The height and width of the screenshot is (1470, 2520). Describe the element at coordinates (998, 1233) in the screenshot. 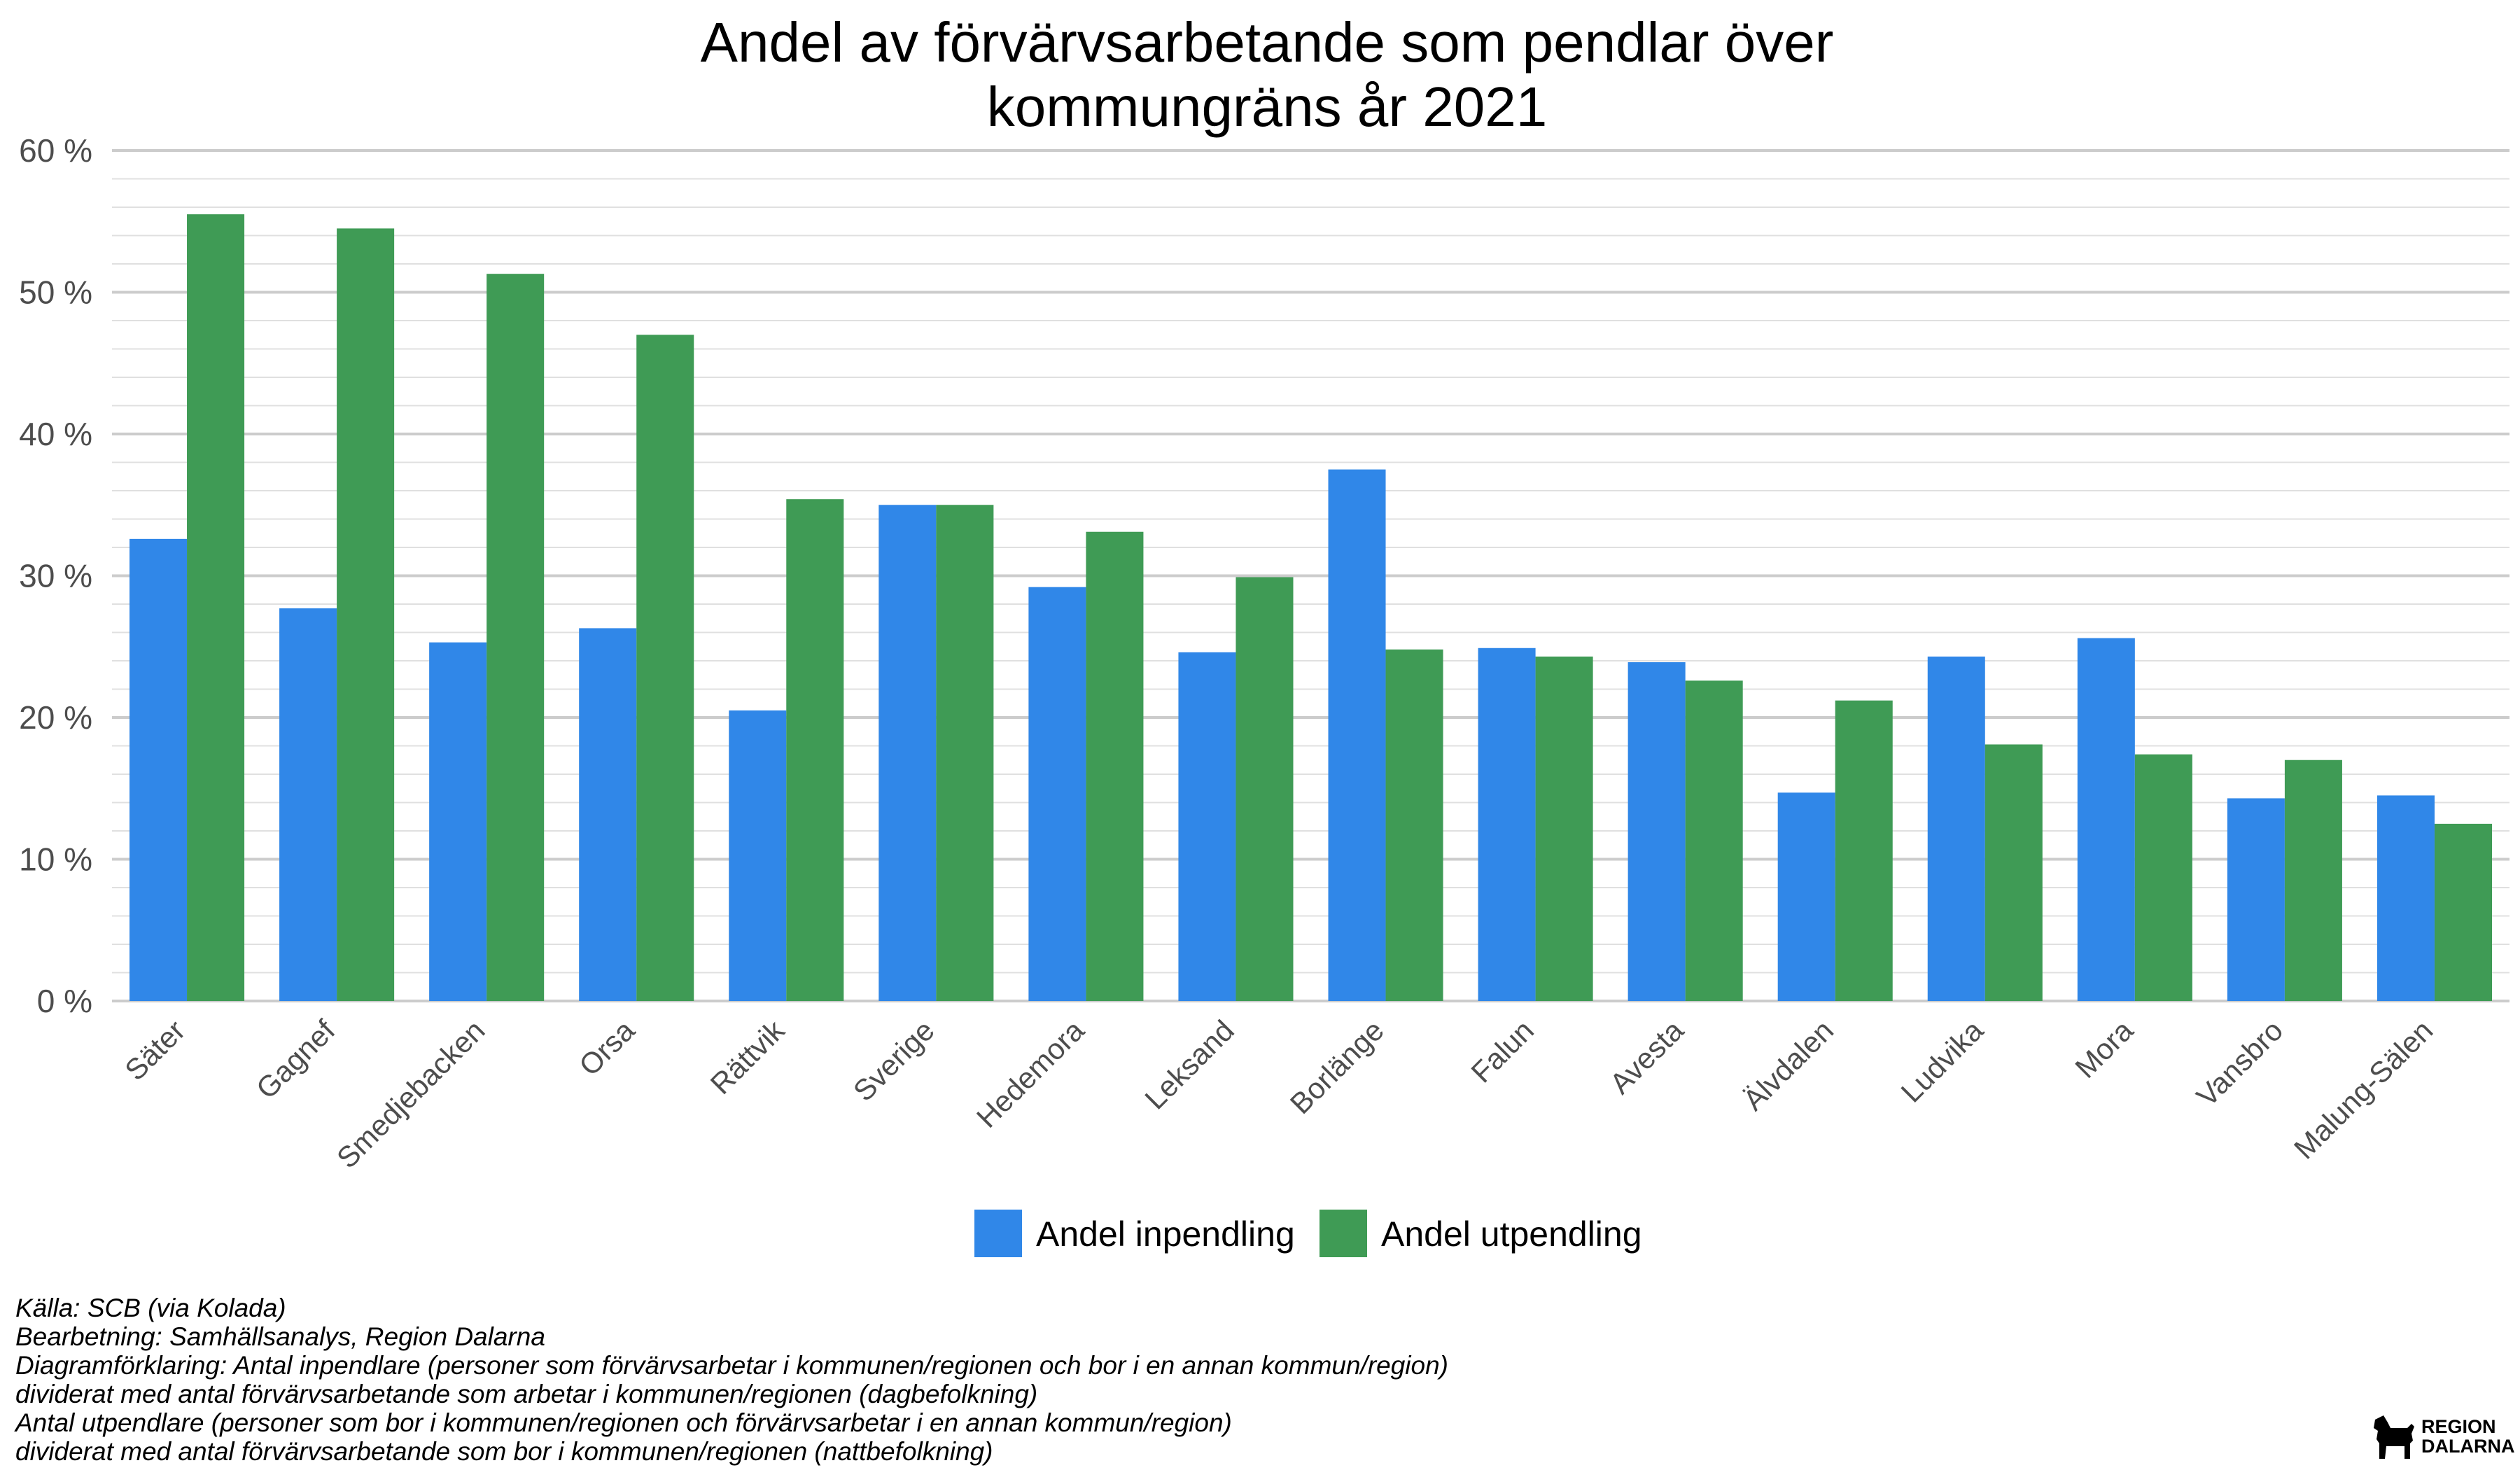

I see `legend-swatch-inpendling` at that location.